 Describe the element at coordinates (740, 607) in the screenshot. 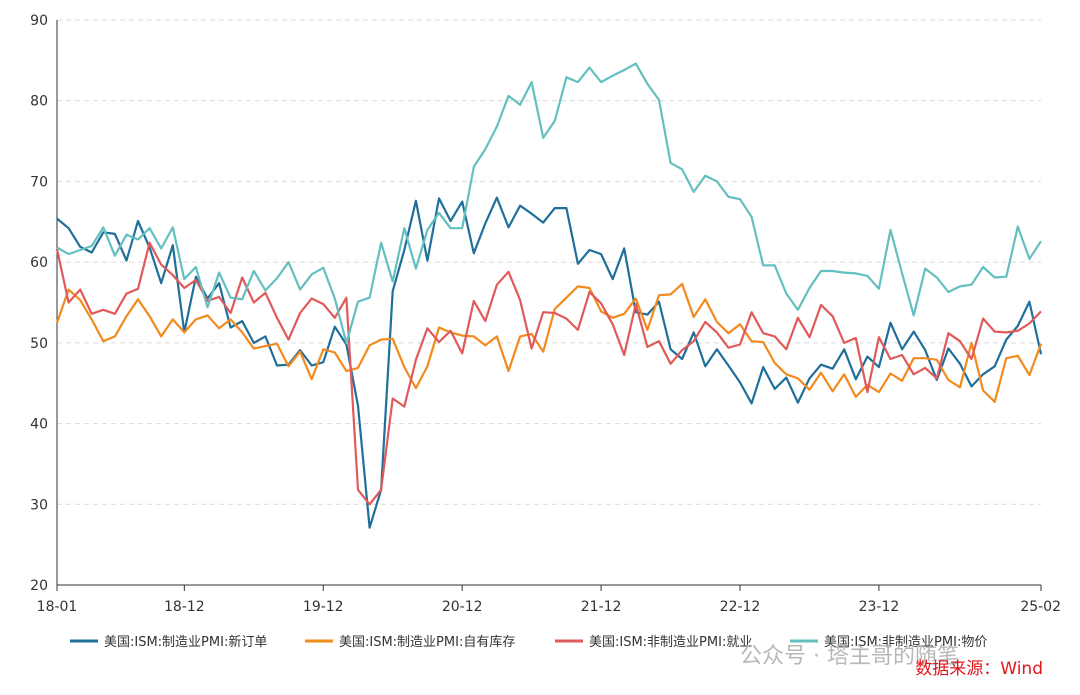

I see `x-tick-label: 22-12` at that location.